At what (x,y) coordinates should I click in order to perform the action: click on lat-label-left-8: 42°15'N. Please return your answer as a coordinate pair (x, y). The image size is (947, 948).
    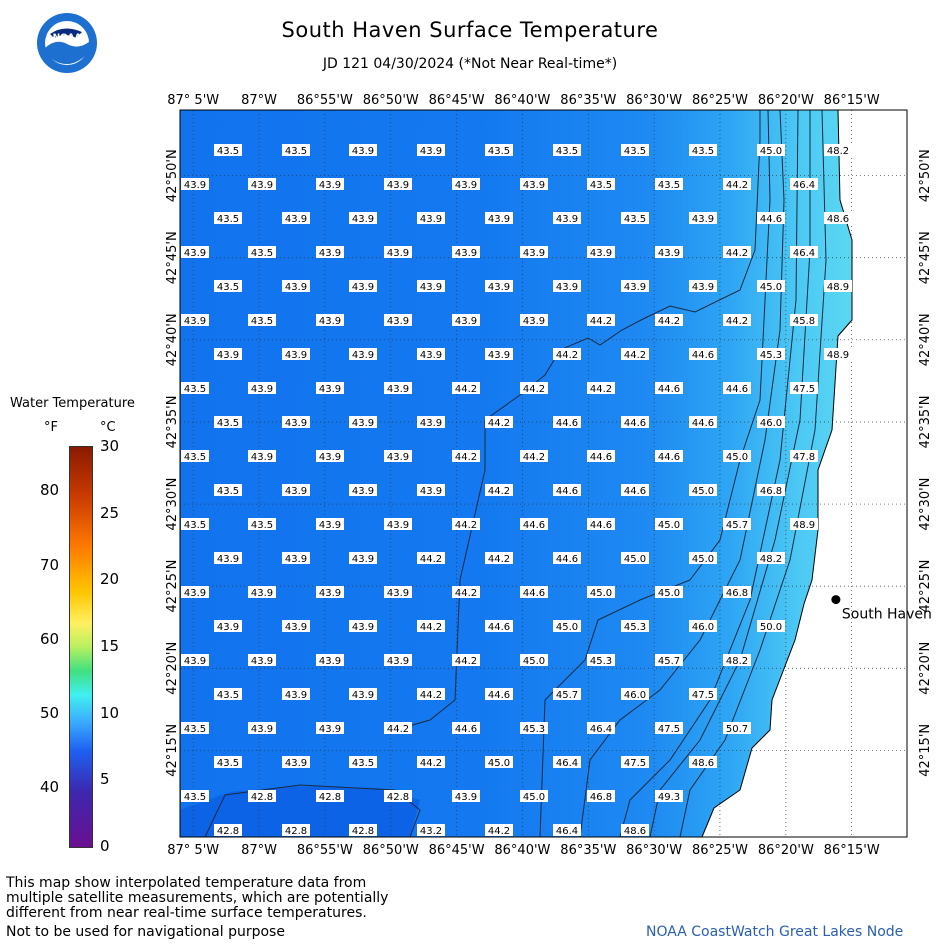
    Looking at the image, I should click on (172, 750).